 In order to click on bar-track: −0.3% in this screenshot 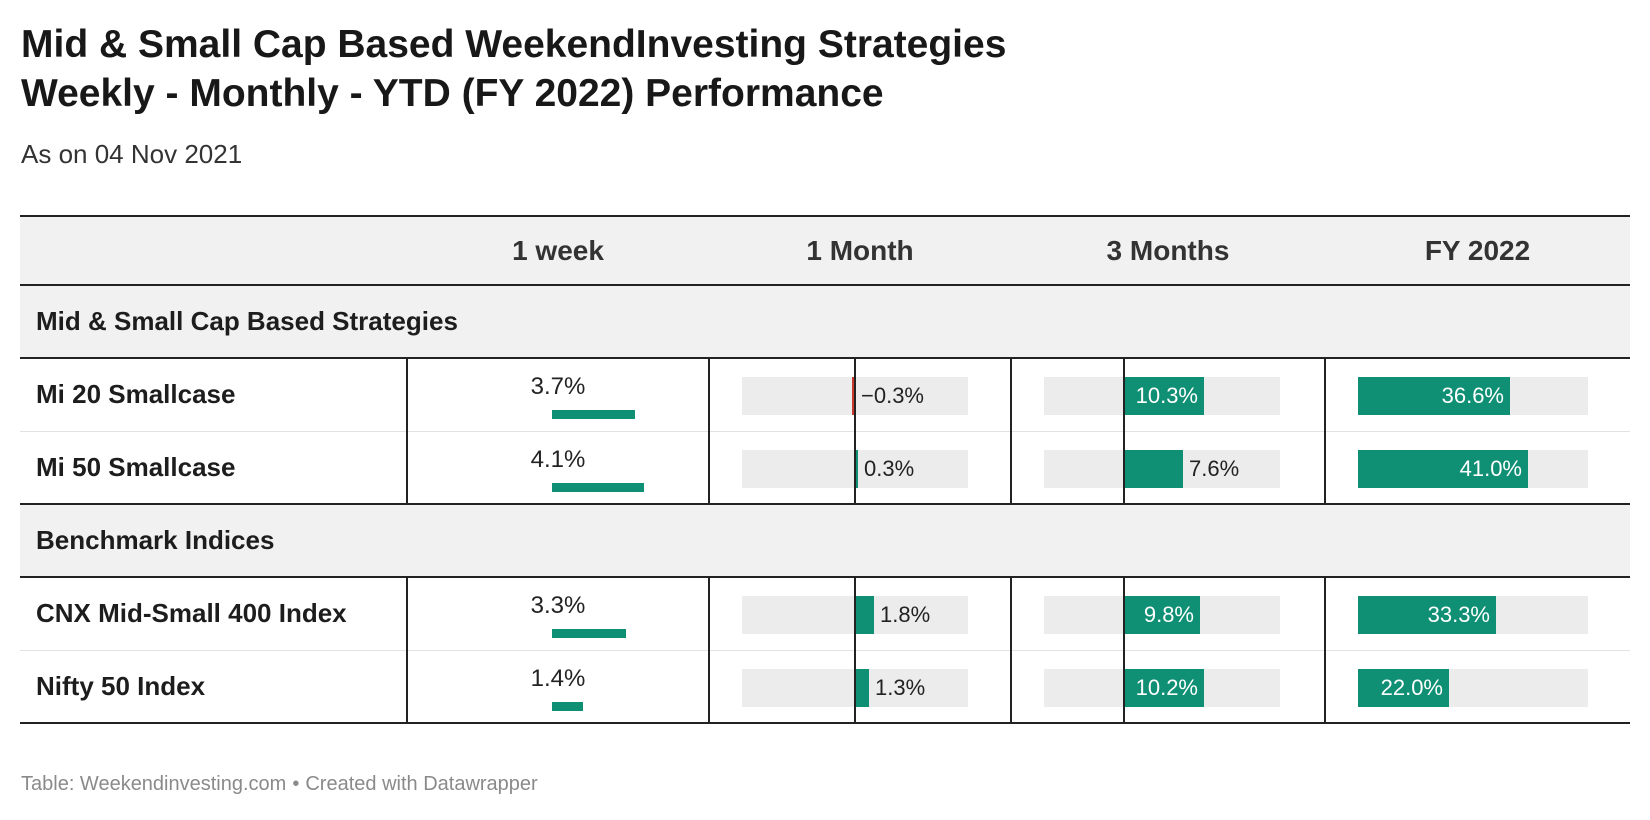, I will do `click(855, 395)`.